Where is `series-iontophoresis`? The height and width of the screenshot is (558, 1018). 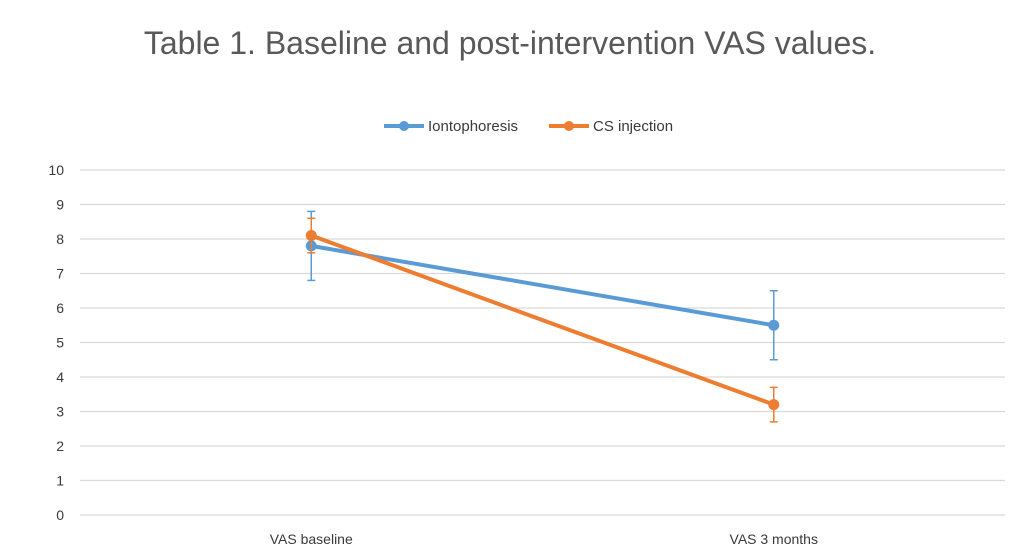 series-iontophoresis is located at coordinates (542, 285).